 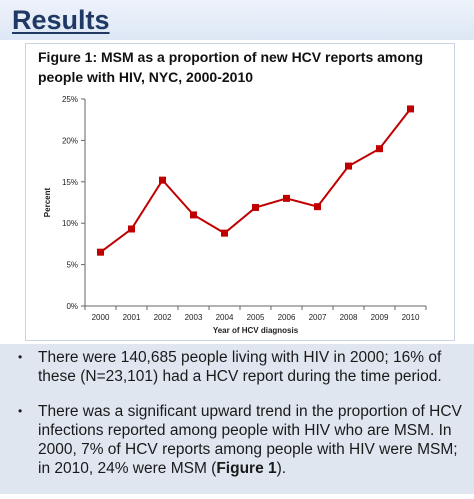 What do you see at coordinates (237, 496) in the screenshot?
I see `bottom-band` at bounding box center [237, 496].